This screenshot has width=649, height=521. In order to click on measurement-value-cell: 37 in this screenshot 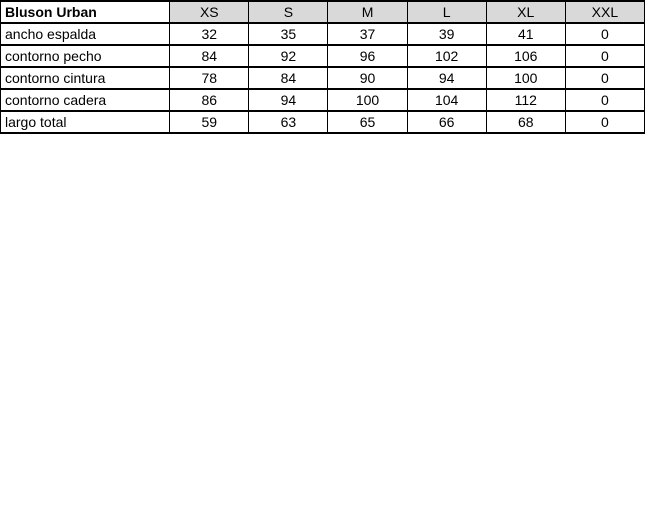, I will do `click(367, 34)`.